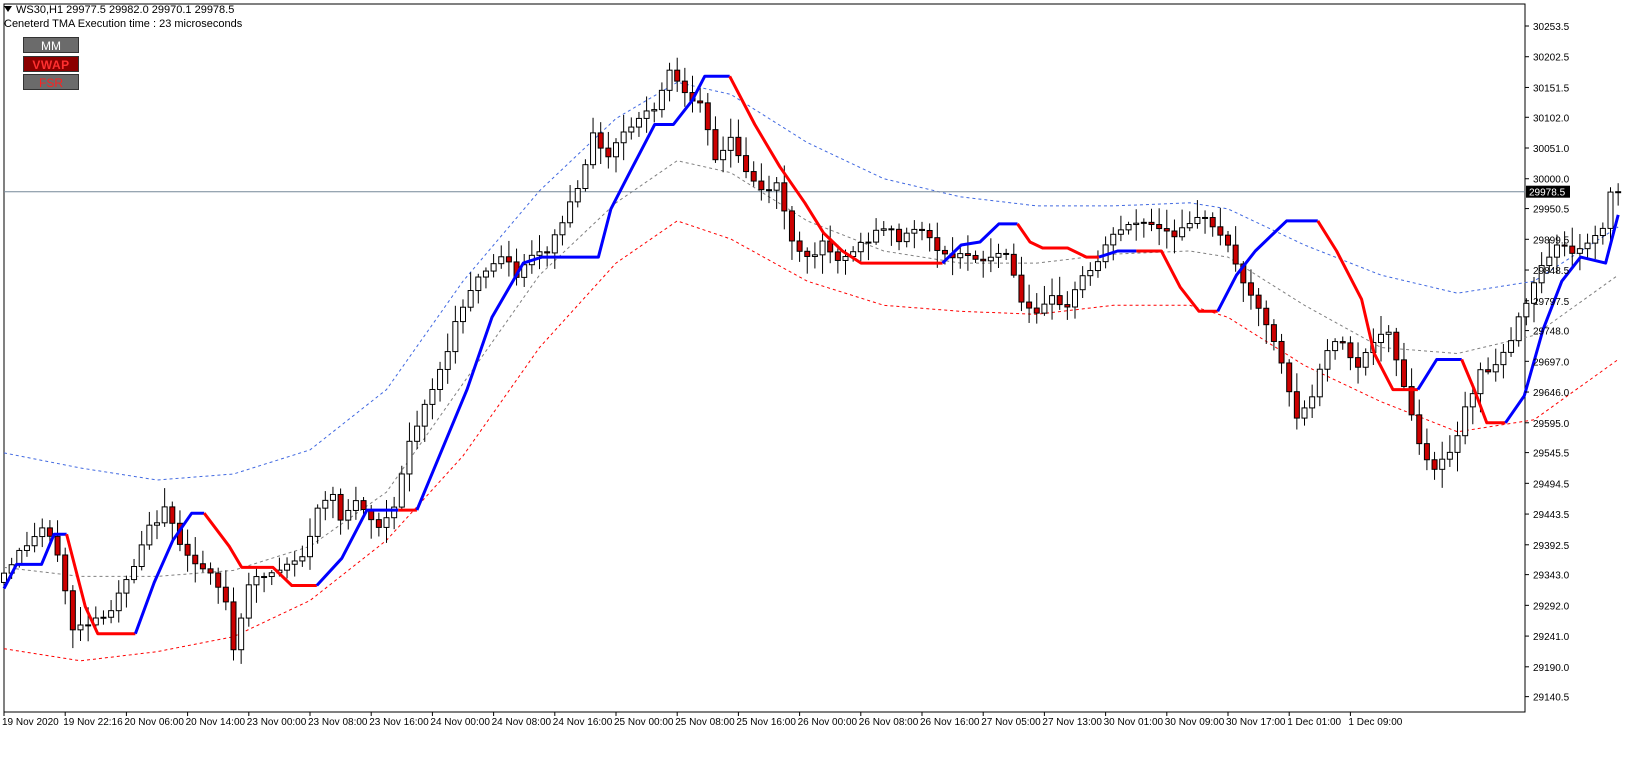 This screenshot has width=1635, height=761. Describe the element at coordinates (1551, 668) in the screenshot. I see `y-tick-label: 29190.0` at that location.